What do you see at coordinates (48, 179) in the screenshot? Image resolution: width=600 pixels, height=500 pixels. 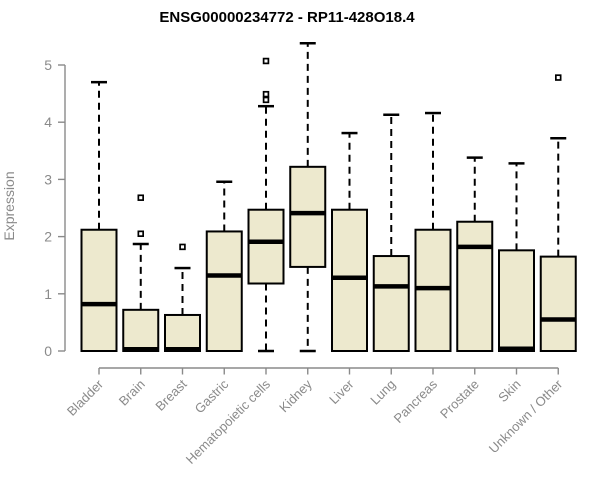 I see `y-tick-label: 3` at bounding box center [48, 179].